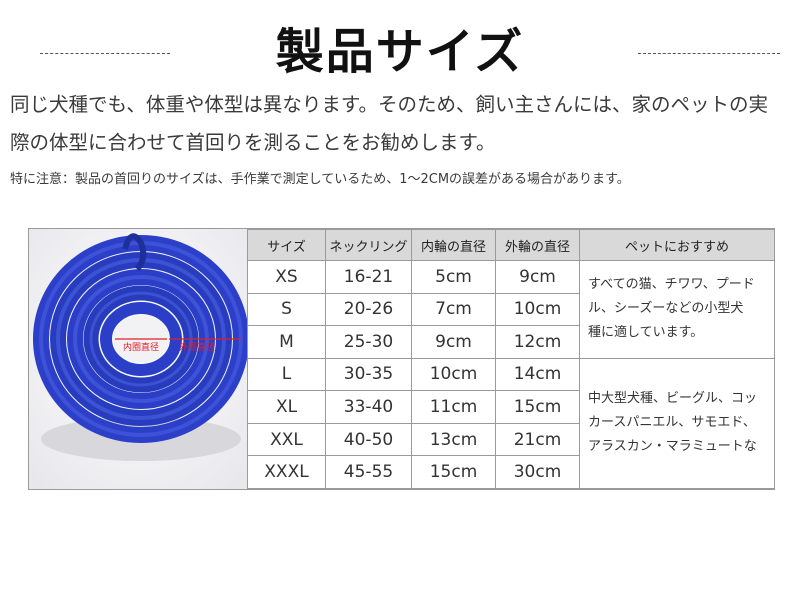 This screenshot has width=800, height=606. What do you see at coordinates (671, 285) in the screenshot?
I see `rec-small-line-1: すべての猫、チワワ、プード` at bounding box center [671, 285].